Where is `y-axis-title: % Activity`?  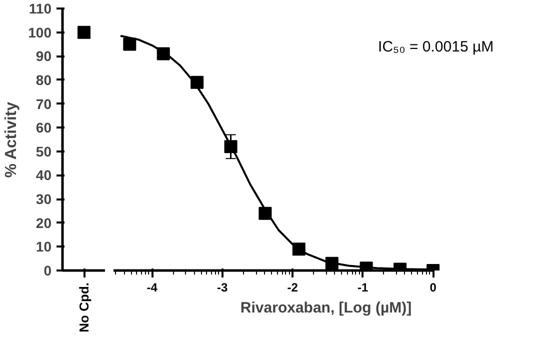 y-axis-title: % Activity is located at coordinates (11, 140).